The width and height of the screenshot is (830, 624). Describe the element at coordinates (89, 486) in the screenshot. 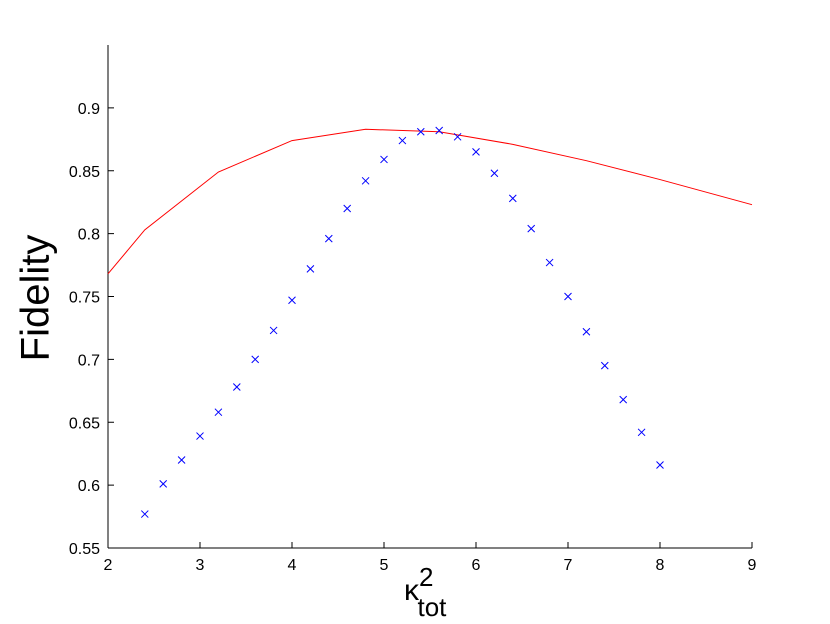

I see `y-tick-label: 0.6` at that location.